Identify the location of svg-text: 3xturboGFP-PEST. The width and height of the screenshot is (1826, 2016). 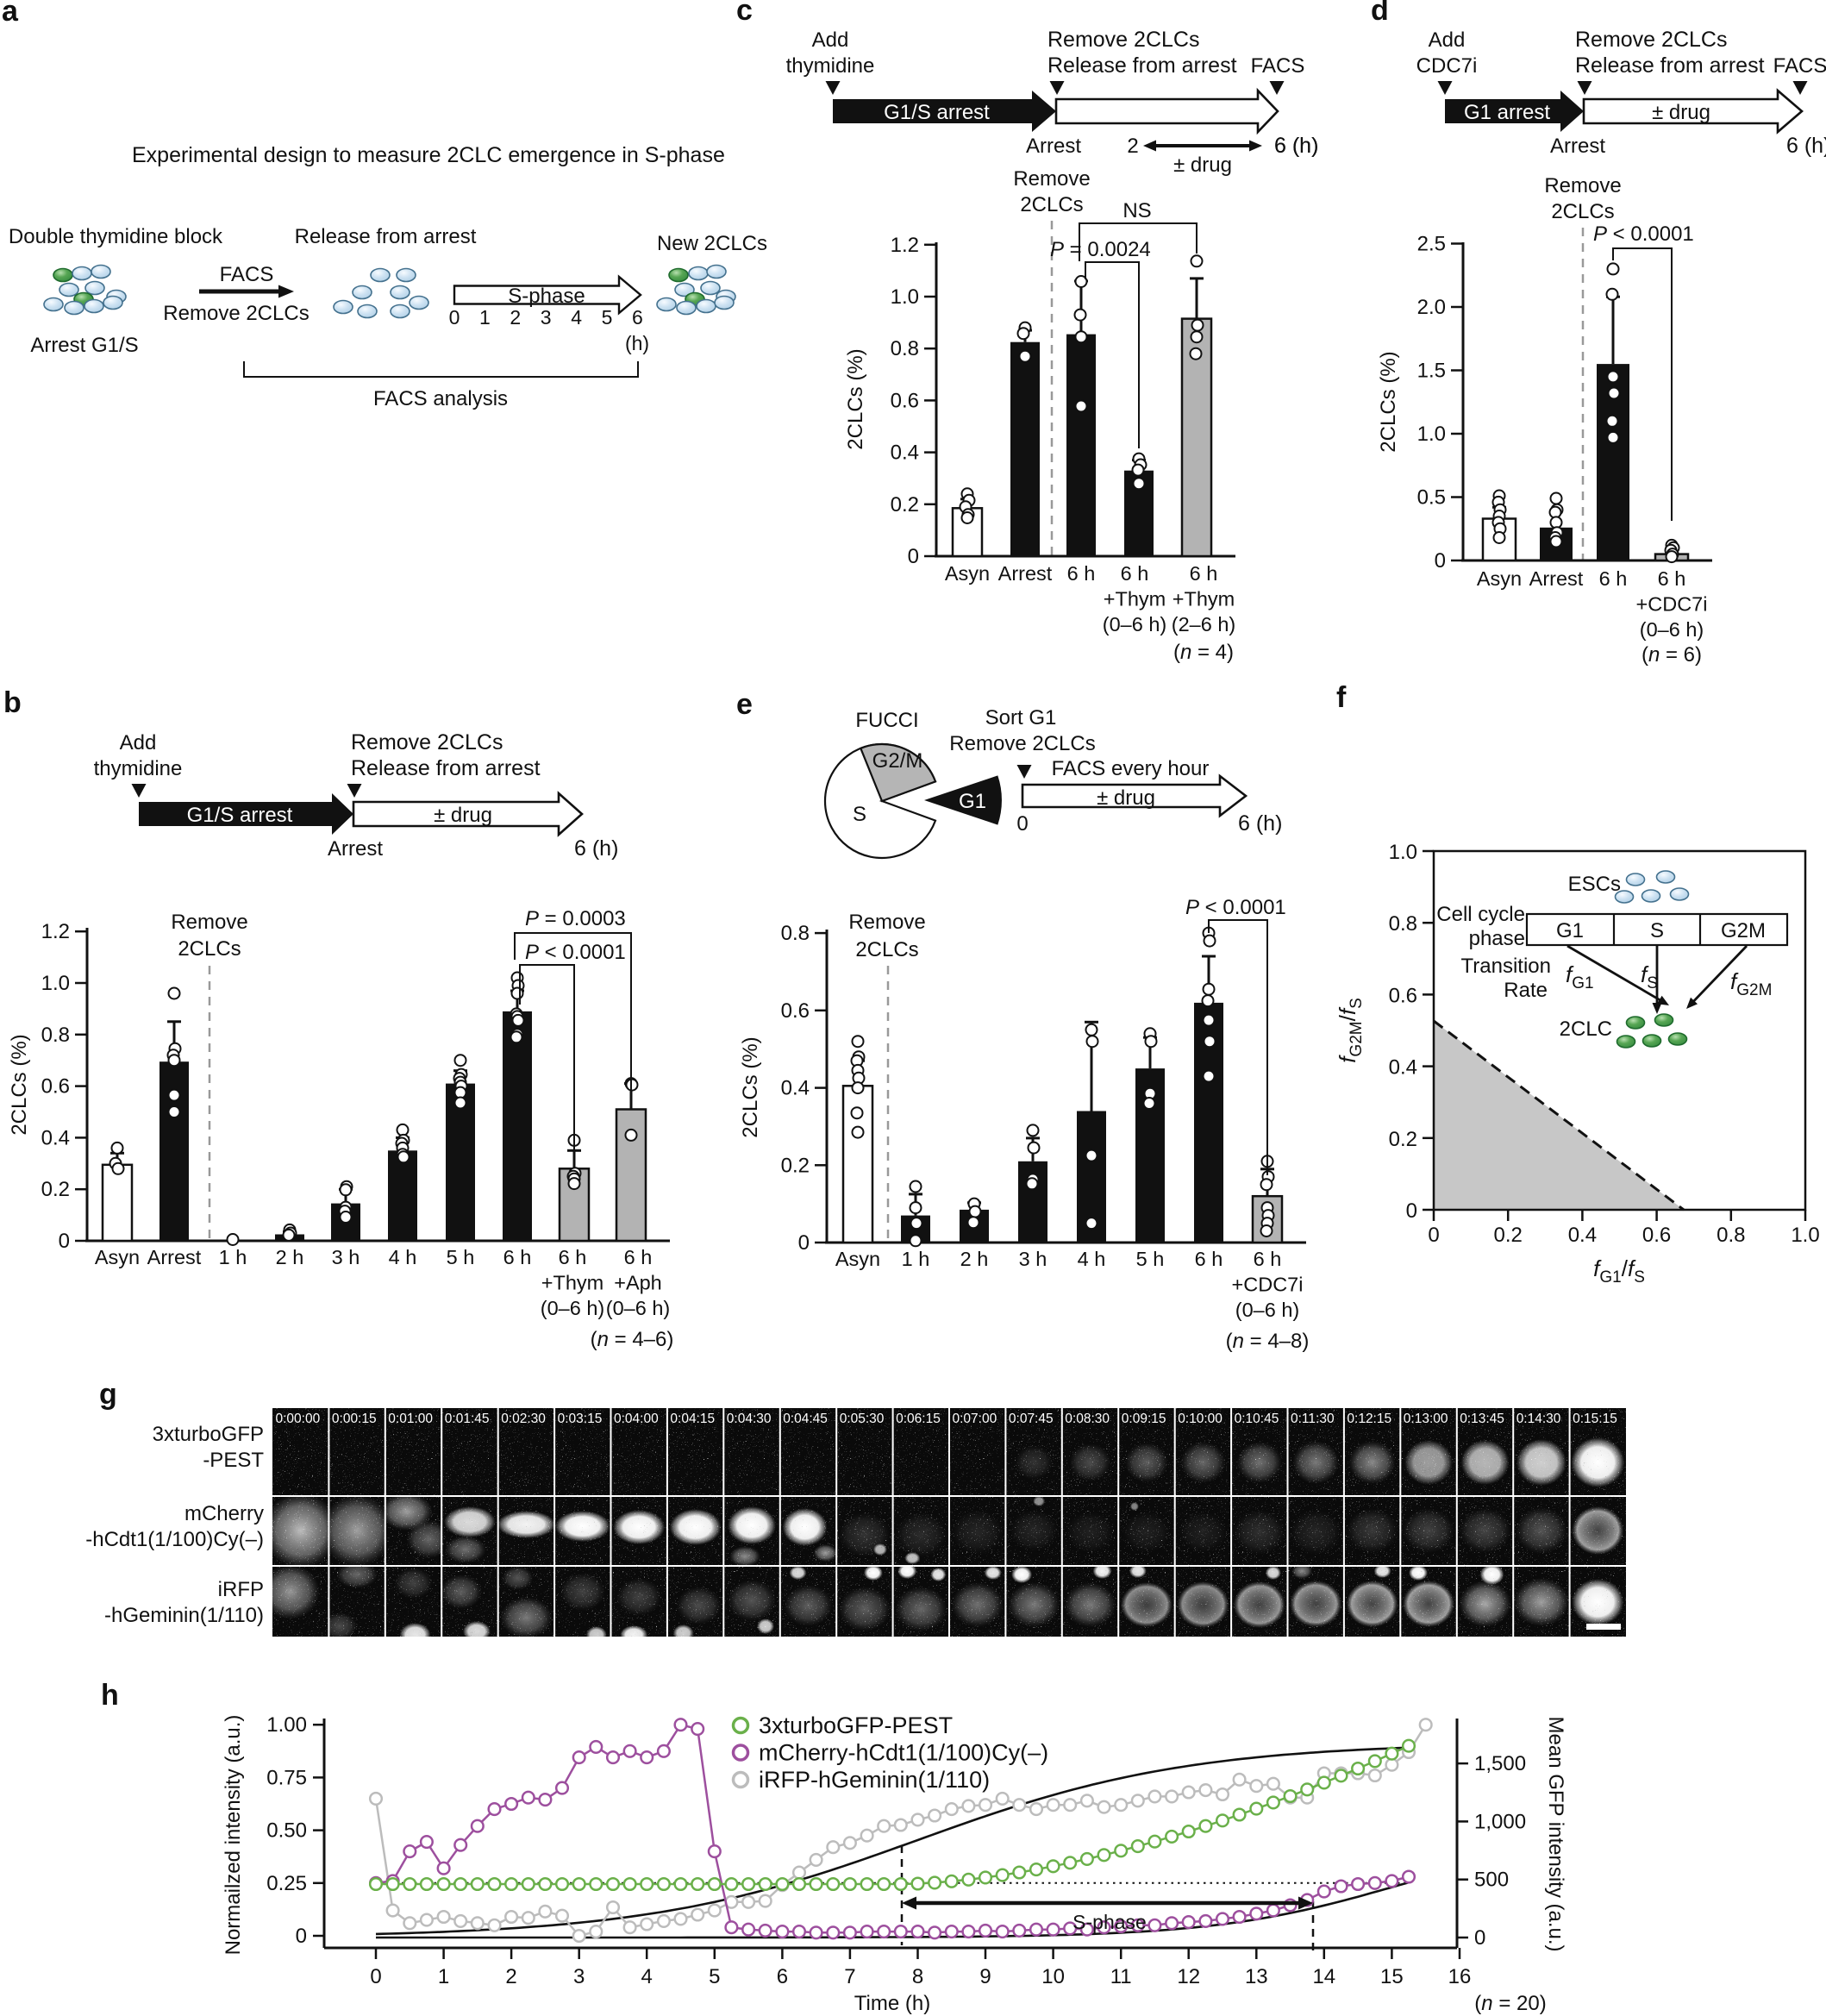
(856, 1725).